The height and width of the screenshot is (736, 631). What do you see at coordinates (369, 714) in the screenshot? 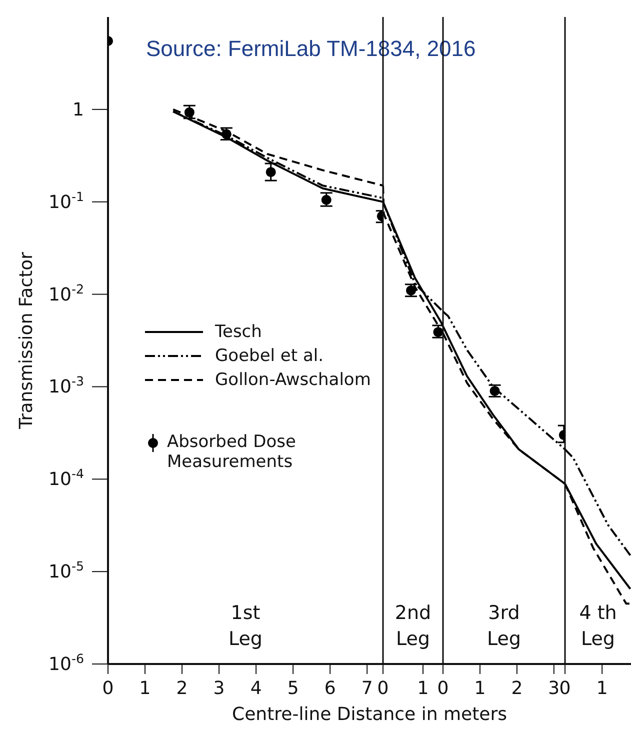
I see `x-axis-title: Centre-line Distance in meters` at bounding box center [369, 714].